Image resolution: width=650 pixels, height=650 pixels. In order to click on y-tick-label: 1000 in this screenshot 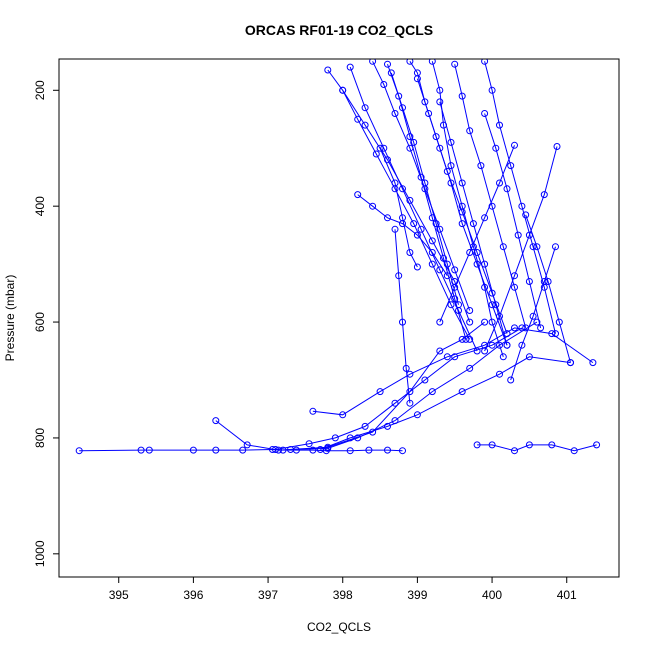, I will do `click(40, 553)`.